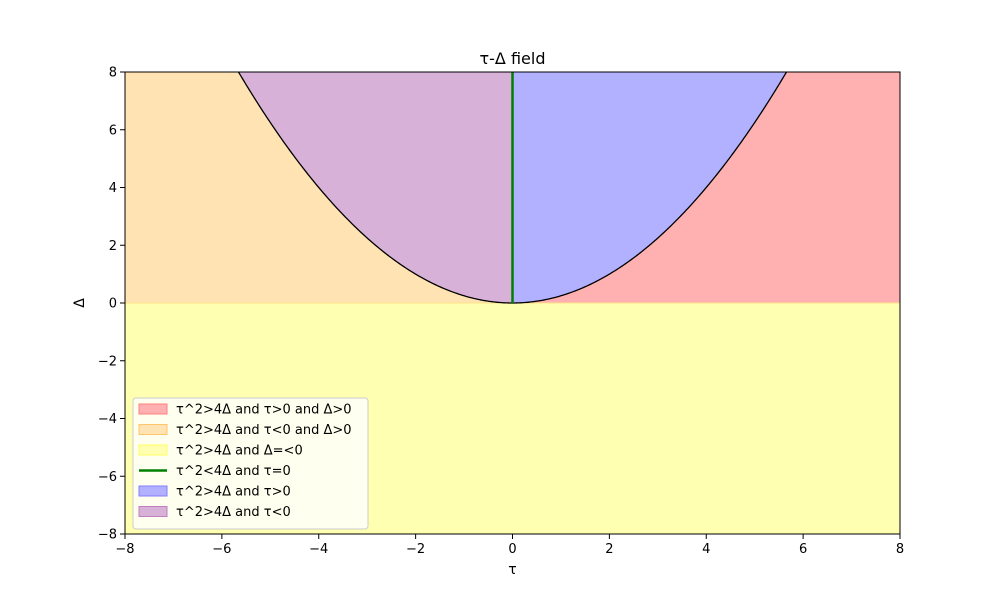 This screenshot has height=600, width=1000. Describe the element at coordinates (318, 549) in the screenshot. I see `x-tick-label: −4` at that location.